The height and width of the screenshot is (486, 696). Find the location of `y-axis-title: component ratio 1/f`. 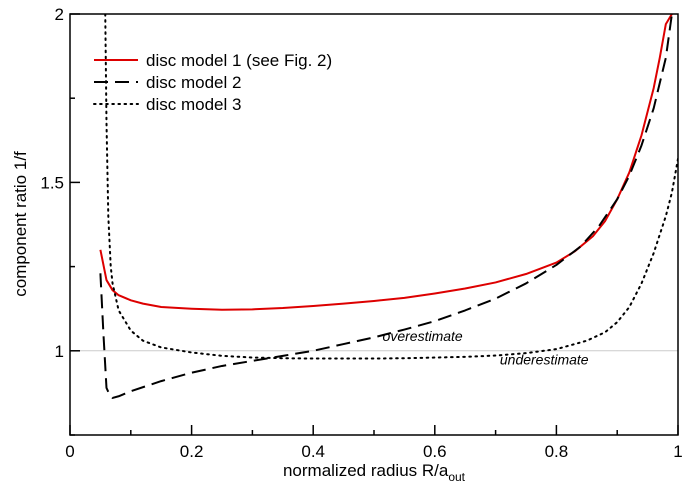

y-axis-title: component ratio 1/f is located at coordinates (20, 224).